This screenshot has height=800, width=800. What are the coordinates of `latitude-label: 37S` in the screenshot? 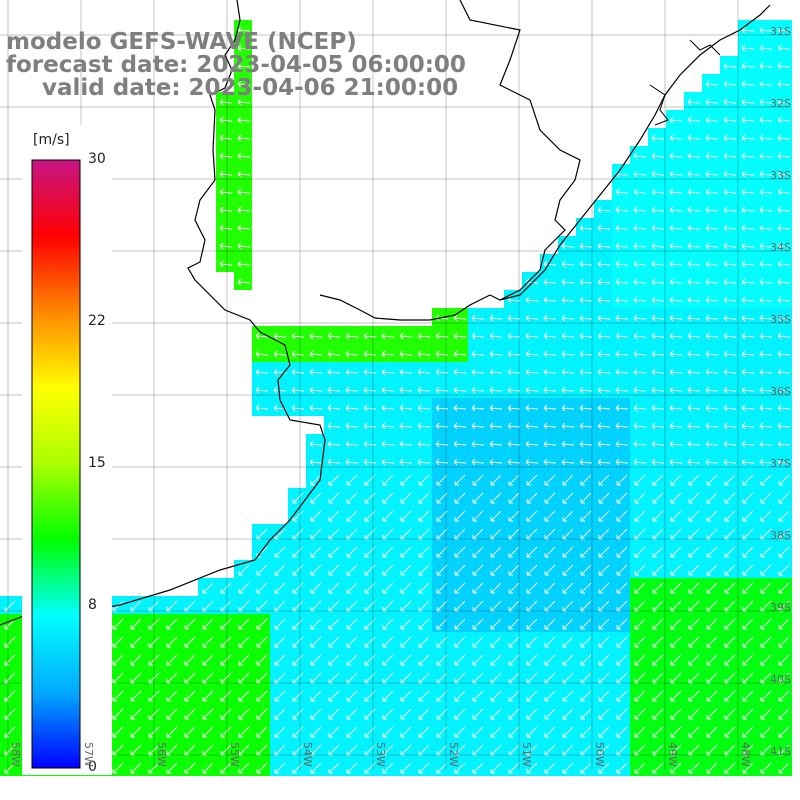 It's located at (780, 463).